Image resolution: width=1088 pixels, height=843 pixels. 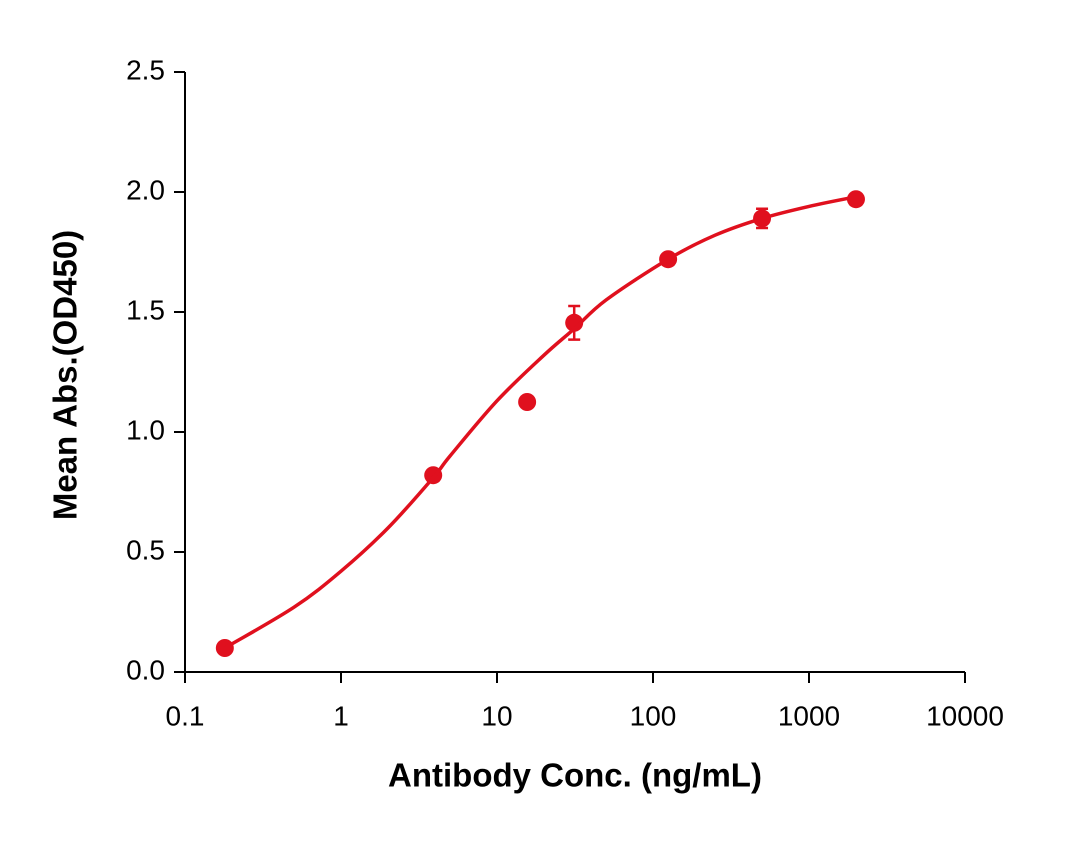 I want to click on y-tick-label: 0.5, so click(x=145, y=549).